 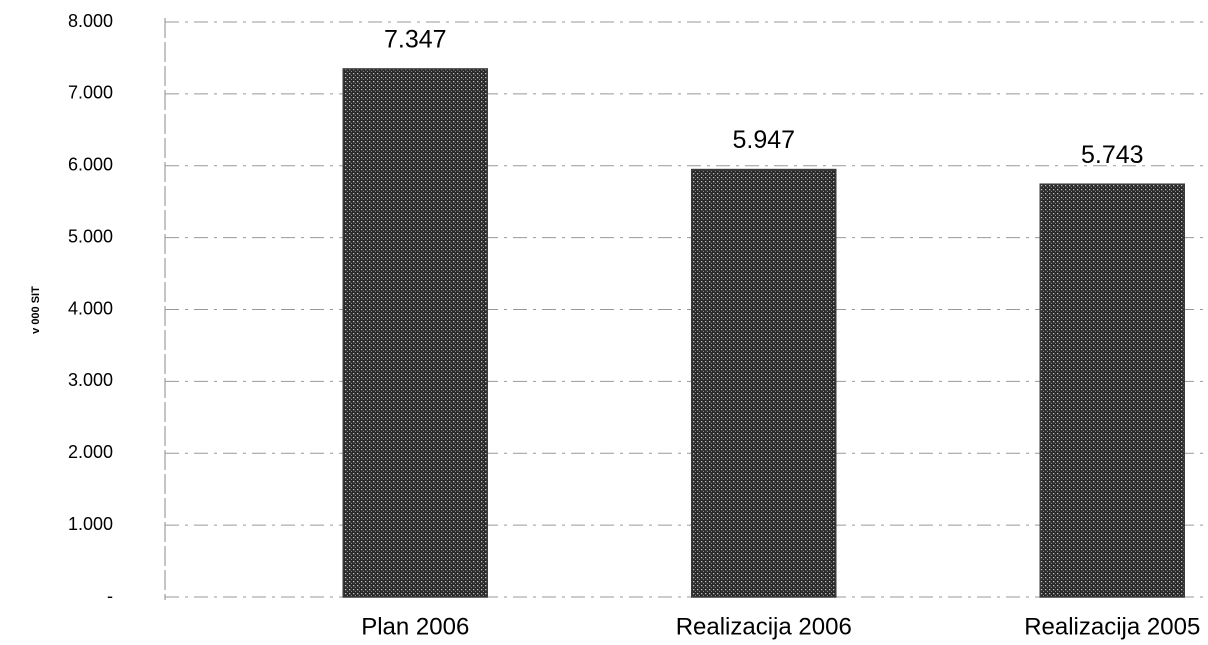 What do you see at coordinates (763, 140) in the screenshot?
I see `value-label: 5.947` at bounding box center [763, 140].